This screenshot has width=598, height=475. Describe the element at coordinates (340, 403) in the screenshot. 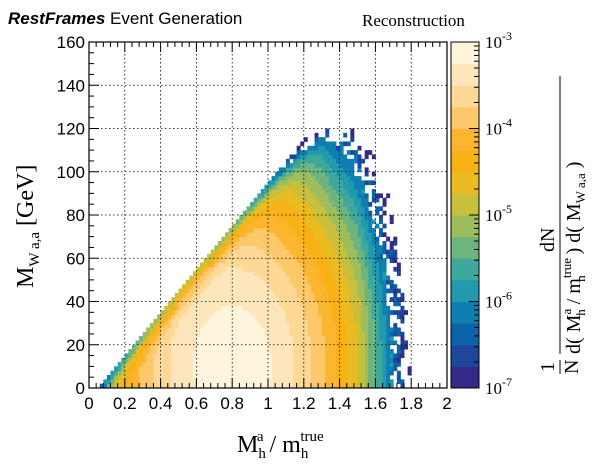

I see `x-tick-label: 1.4` at that location.